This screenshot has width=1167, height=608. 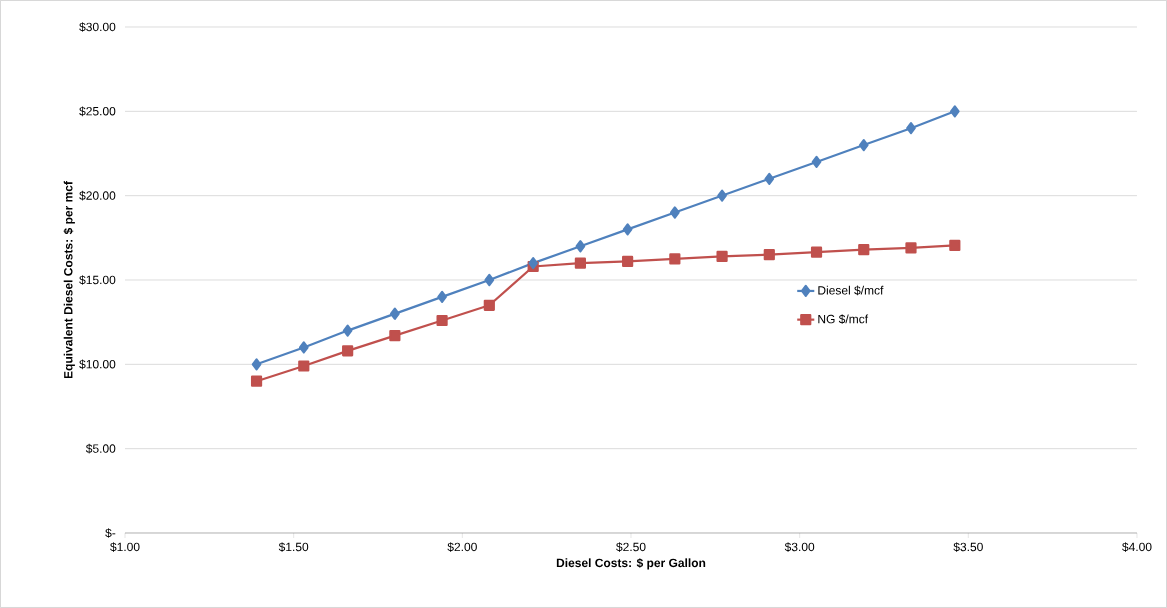 What do you see at coordinates (293, 547) in the screenshot?
I see `x-tick-label: $1.50` at bounding box center [293, 547].